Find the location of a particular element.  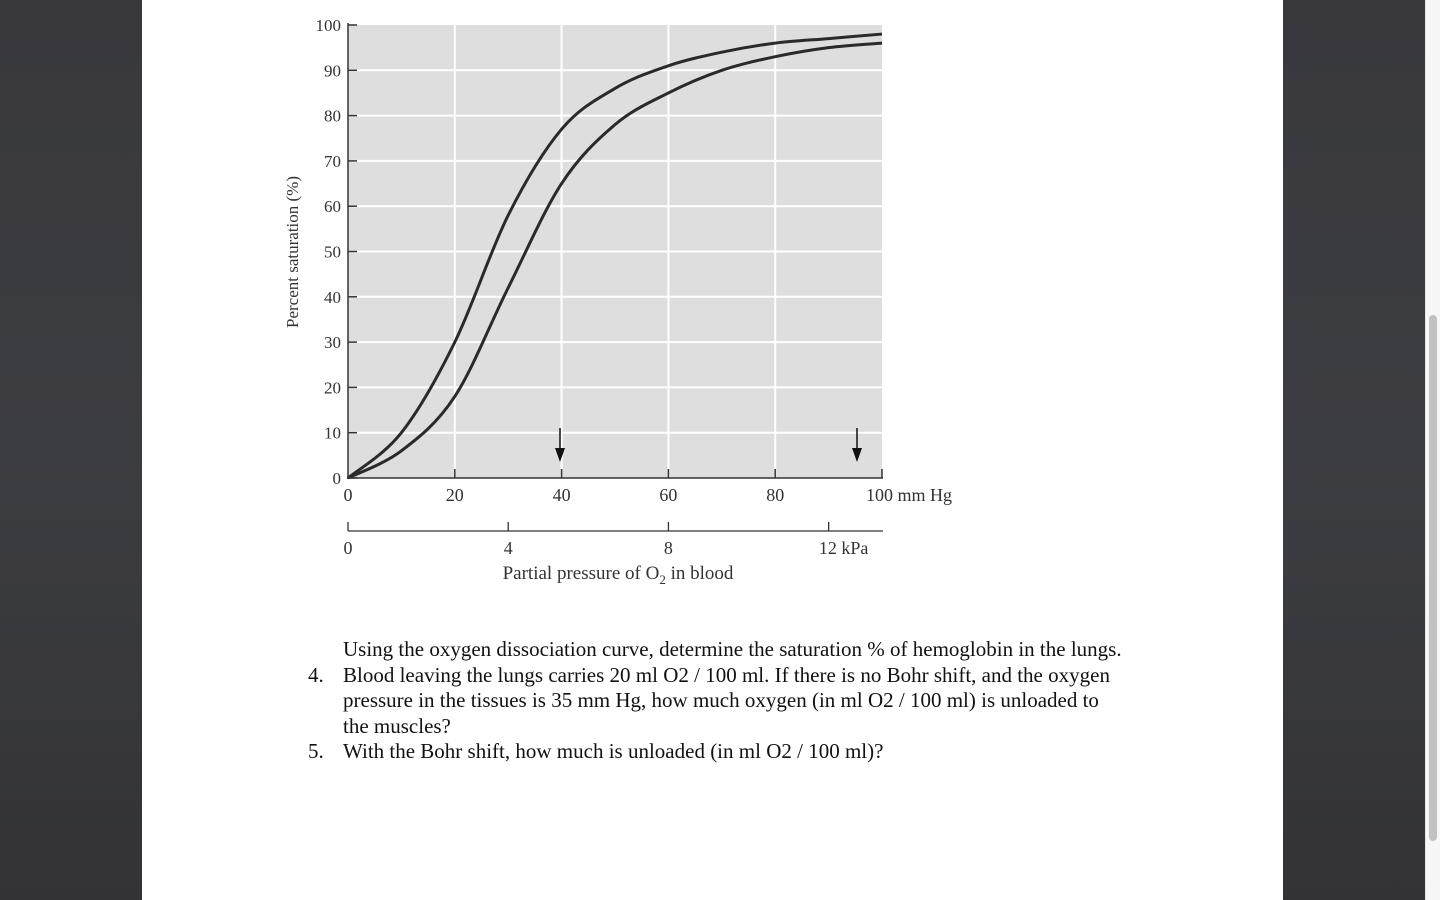

x-tick-label: 80 is located at coordinates (775, 495).